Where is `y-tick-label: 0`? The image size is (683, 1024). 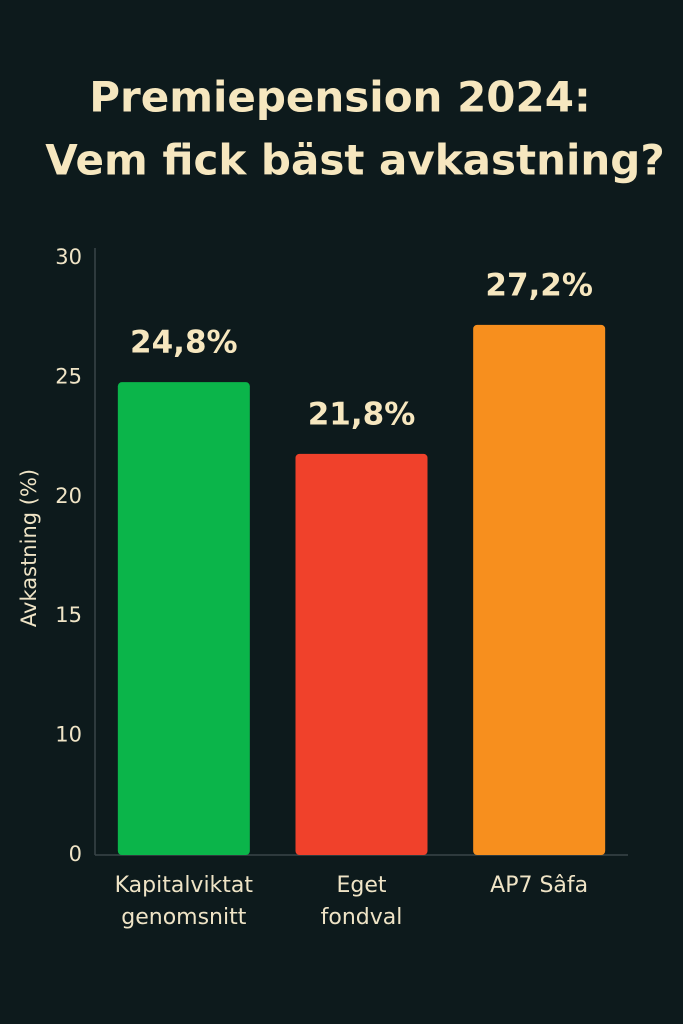 y-tick-label: 0 is located at coordinates (75, 854).